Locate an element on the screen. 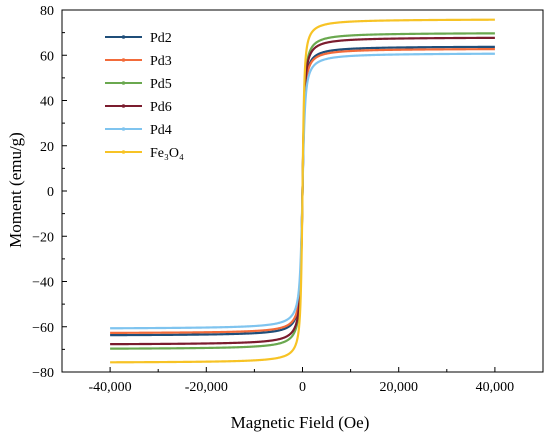 Image resolution: width=550 pixels, height=437 pixels. y-tick-label: −20 is located at coordinates (43, 237).